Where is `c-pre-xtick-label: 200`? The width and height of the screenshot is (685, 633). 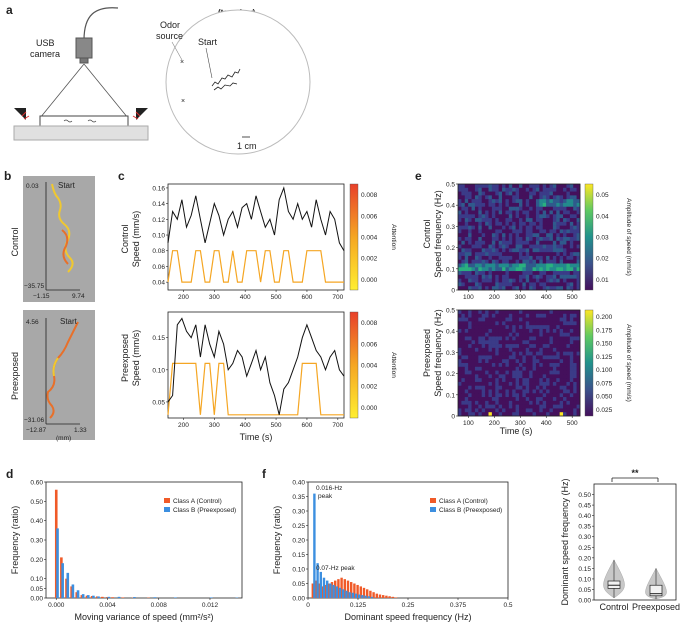
c-pre-xtick-label: 200 is located at coordinates (183, 425).